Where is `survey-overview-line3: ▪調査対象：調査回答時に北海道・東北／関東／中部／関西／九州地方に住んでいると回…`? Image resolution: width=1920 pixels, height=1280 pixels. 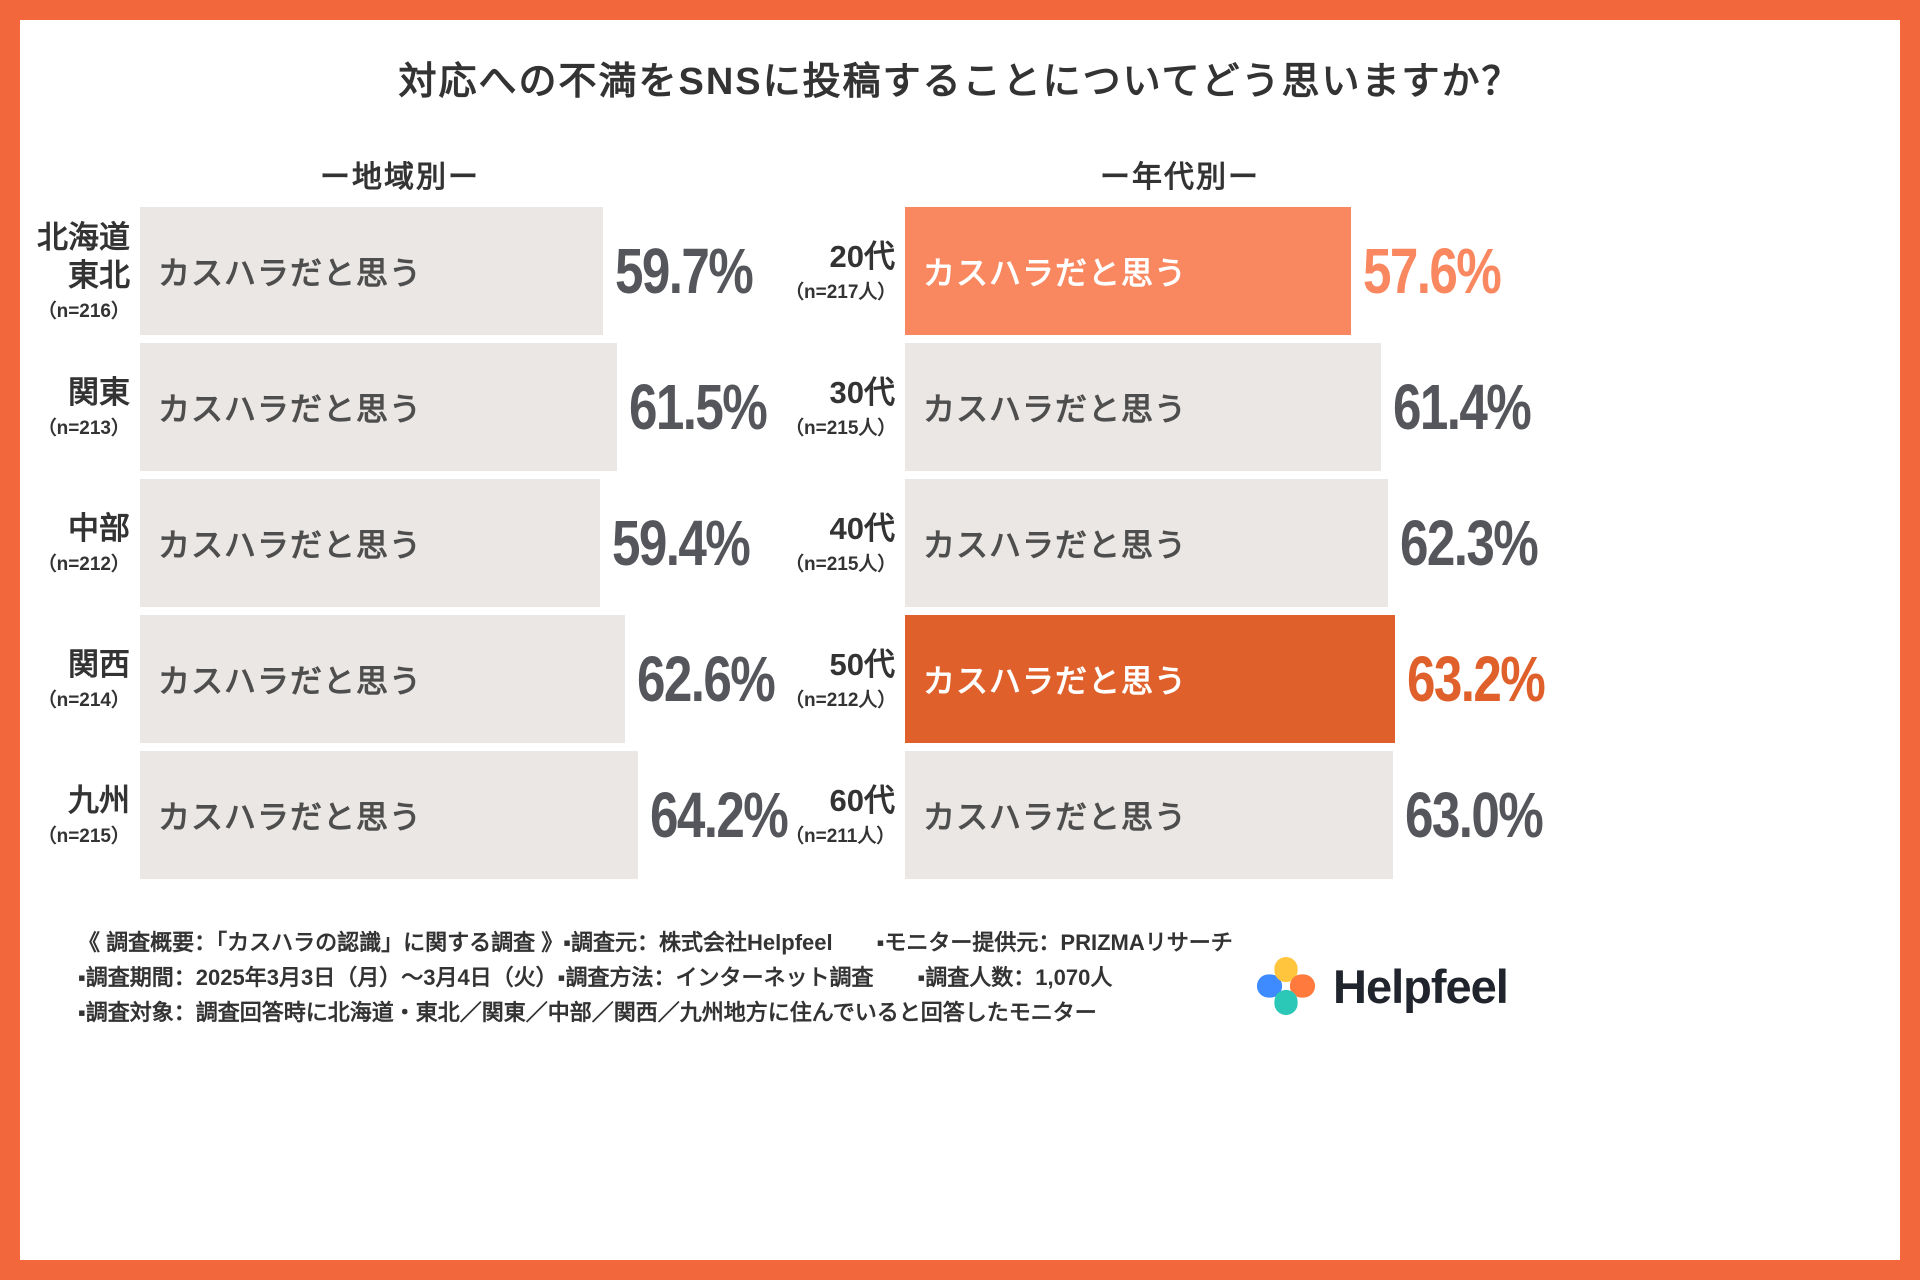 survey-overview-line3: ▪調査対象：調査回答時に北海道・東北／関東／中部／関西／九州地方に住んでいると回… is located at coordinates (587, 1012).